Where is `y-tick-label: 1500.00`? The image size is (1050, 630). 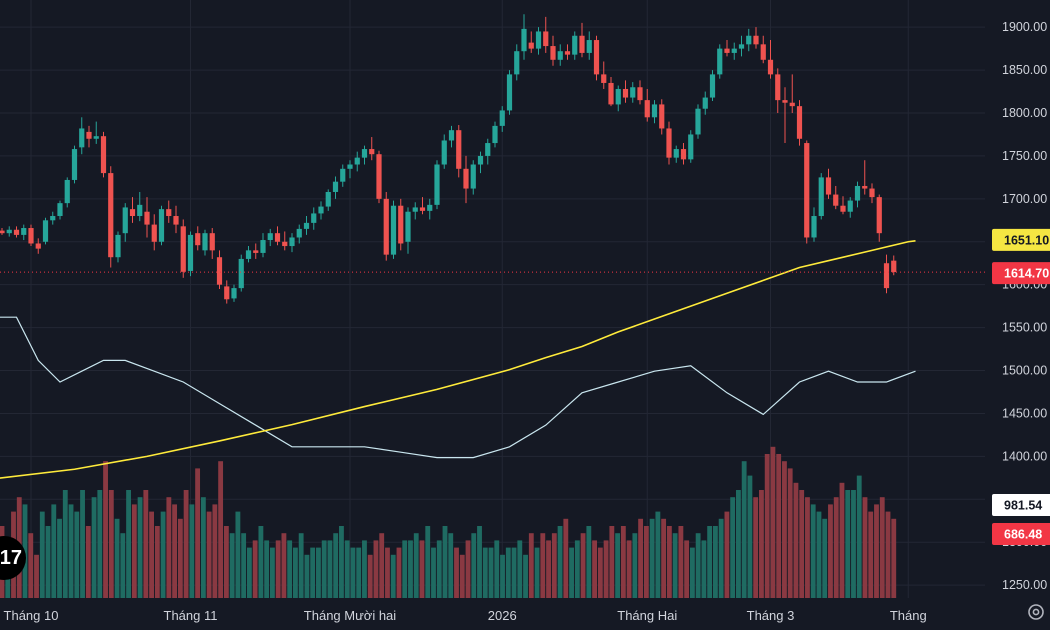 y-tick-label: 1500.00 is located at coordinates (1024, 371).